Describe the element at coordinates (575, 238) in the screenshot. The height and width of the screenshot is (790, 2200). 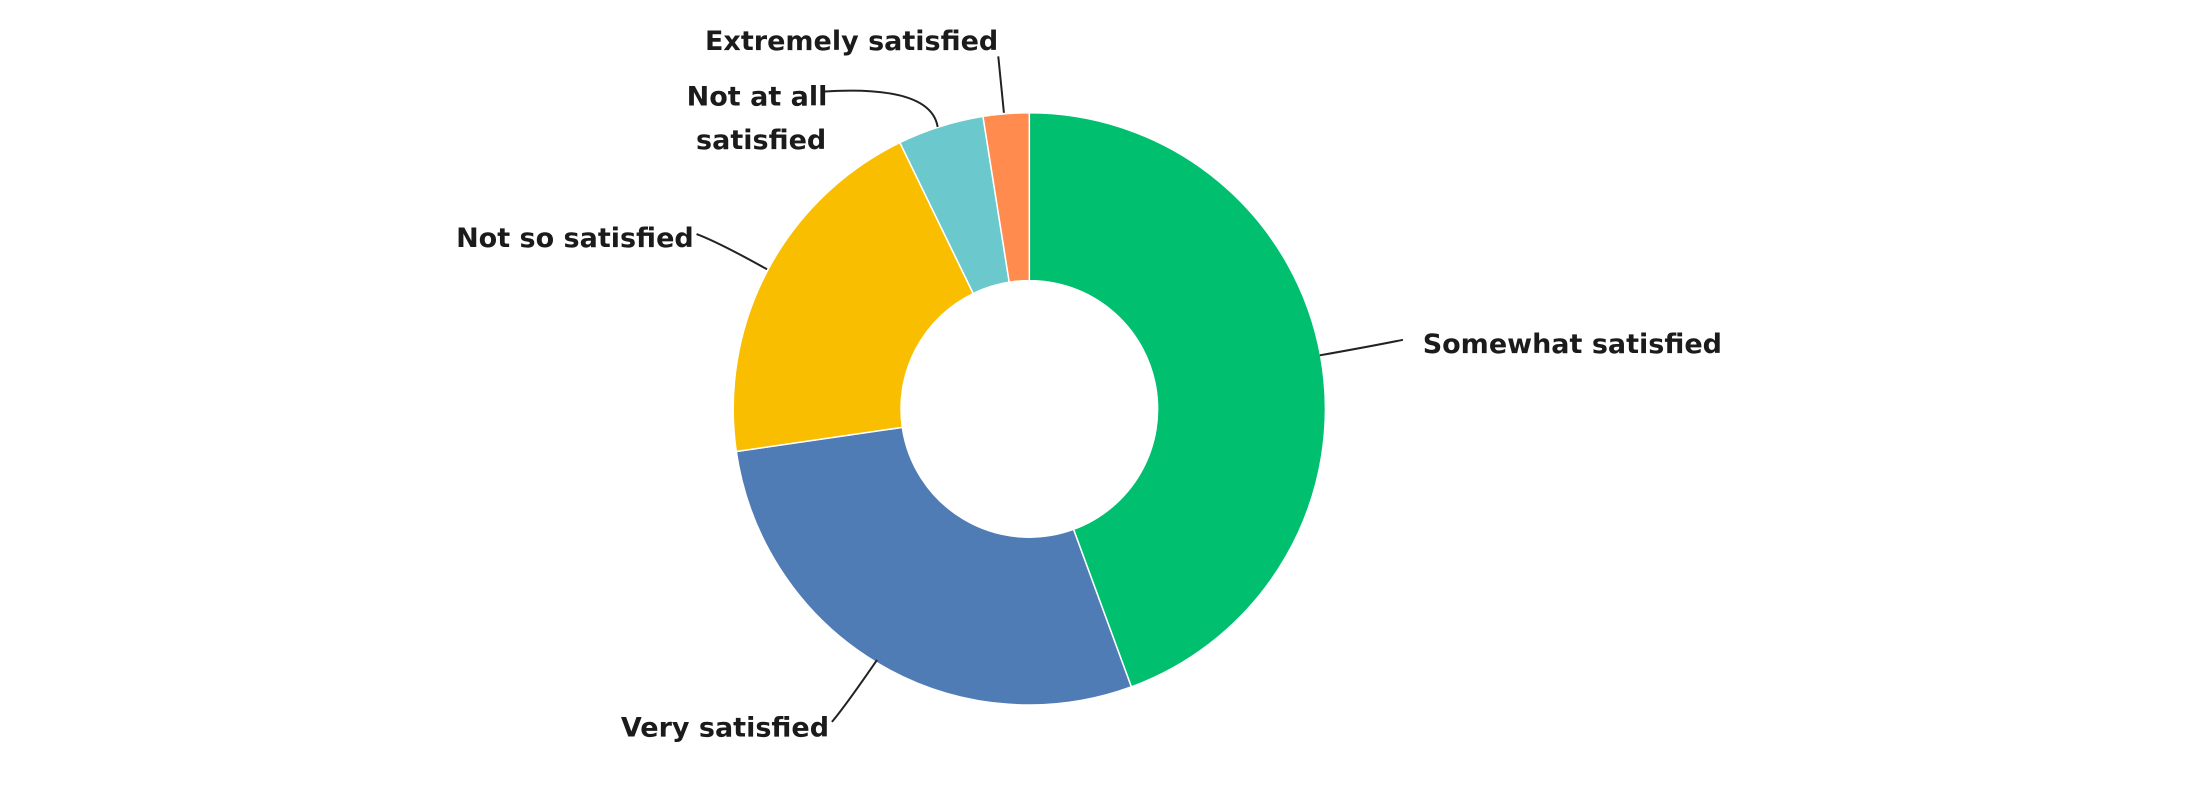
I see `segment-label: Not so satisfied` at that location.